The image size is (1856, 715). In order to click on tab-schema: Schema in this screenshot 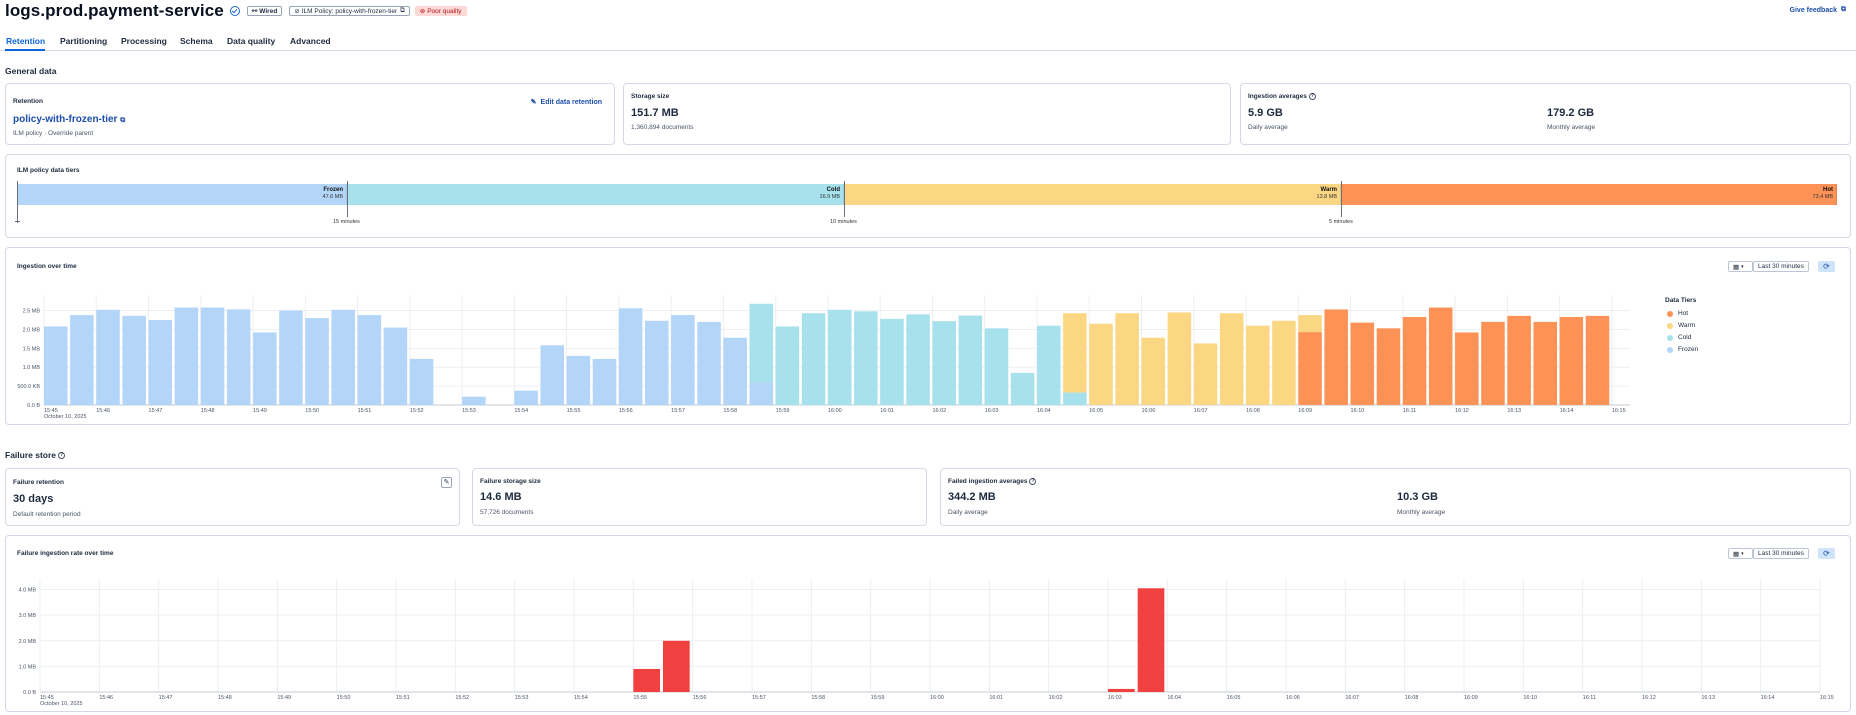, I will do `click(196, 41)`.